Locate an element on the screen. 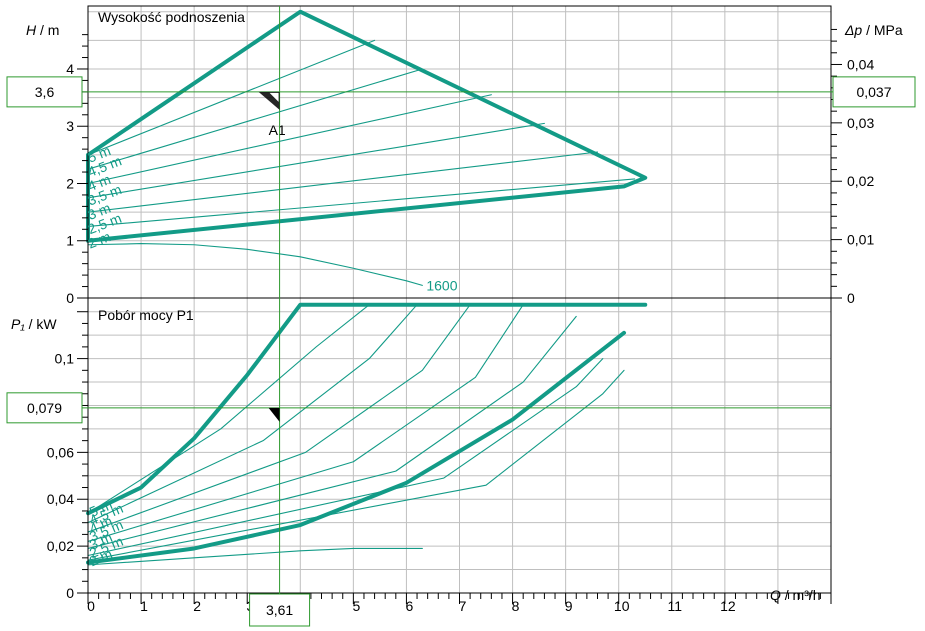 The width and height of the screenshot is (925, 631). curve-3-m is located at coordinates (343, 182).